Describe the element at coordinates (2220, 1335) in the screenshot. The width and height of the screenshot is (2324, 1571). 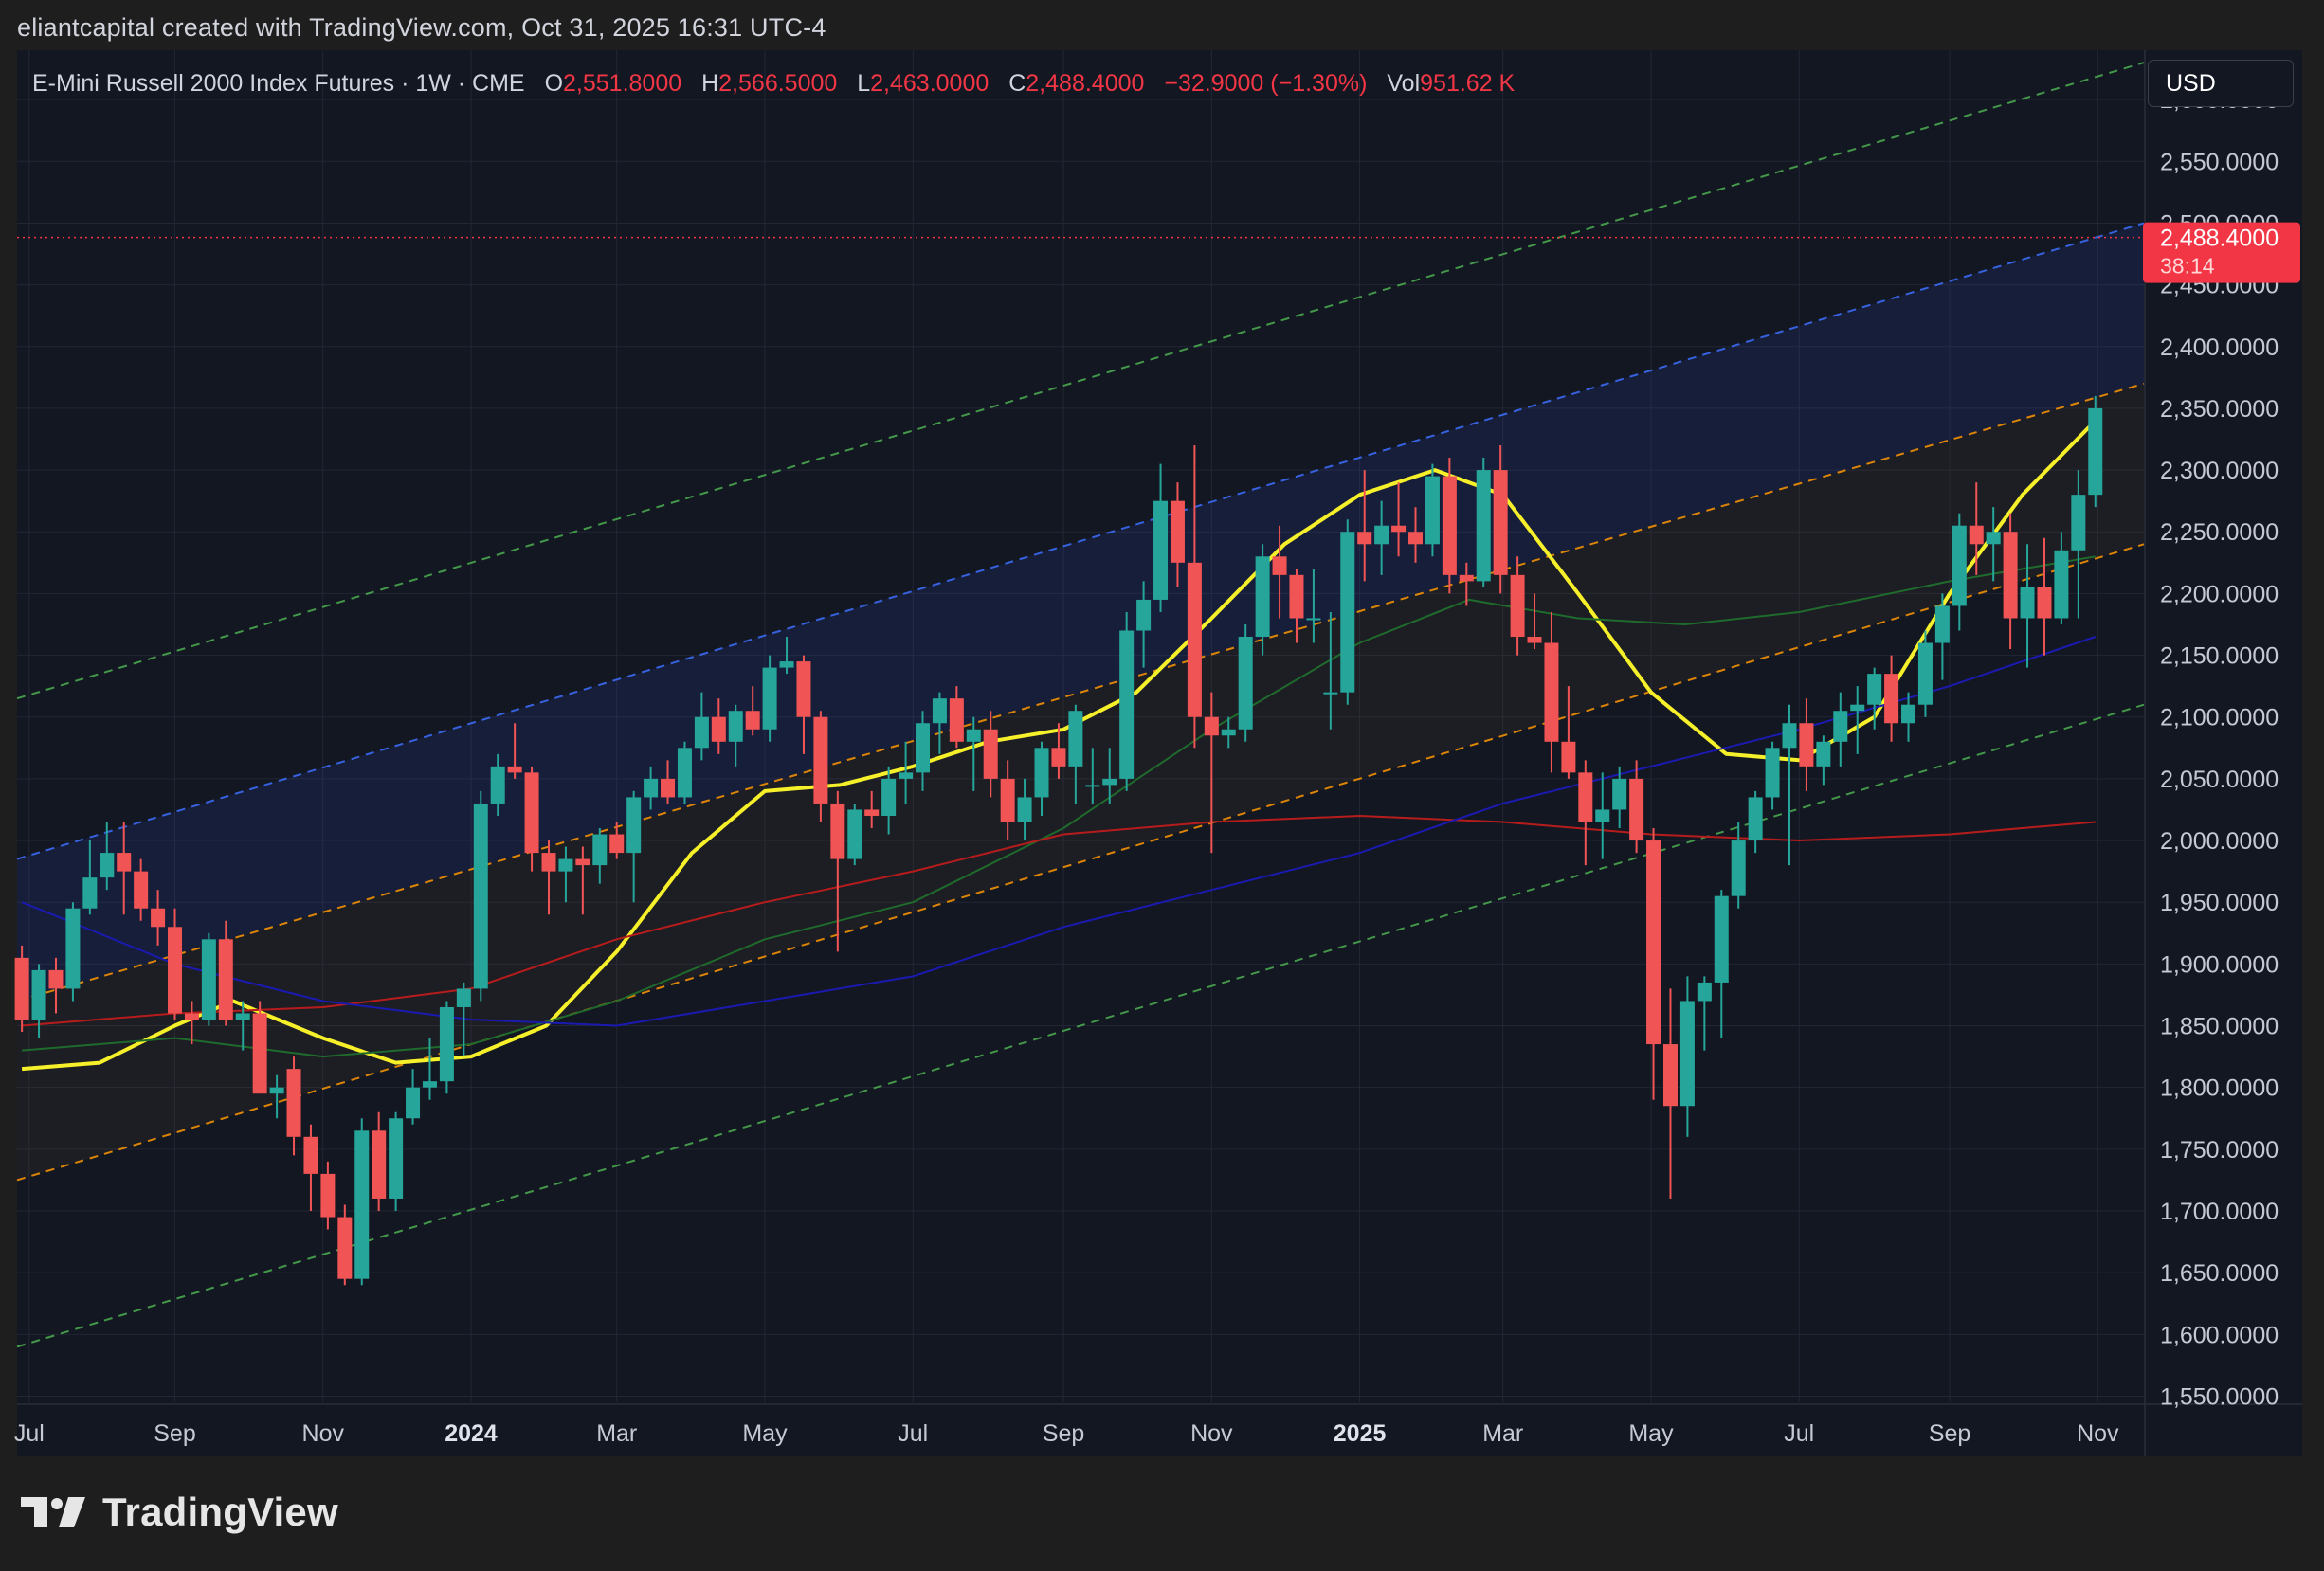
I see `price-tick-label: 1,600.0000` at that location.